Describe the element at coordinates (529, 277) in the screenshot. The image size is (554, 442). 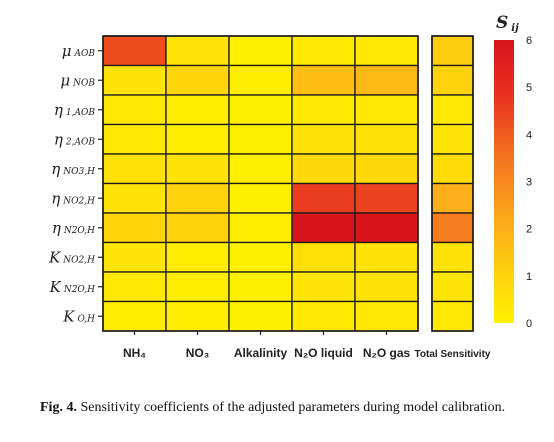
I see `colorbar-tick-label: 1` at that location.